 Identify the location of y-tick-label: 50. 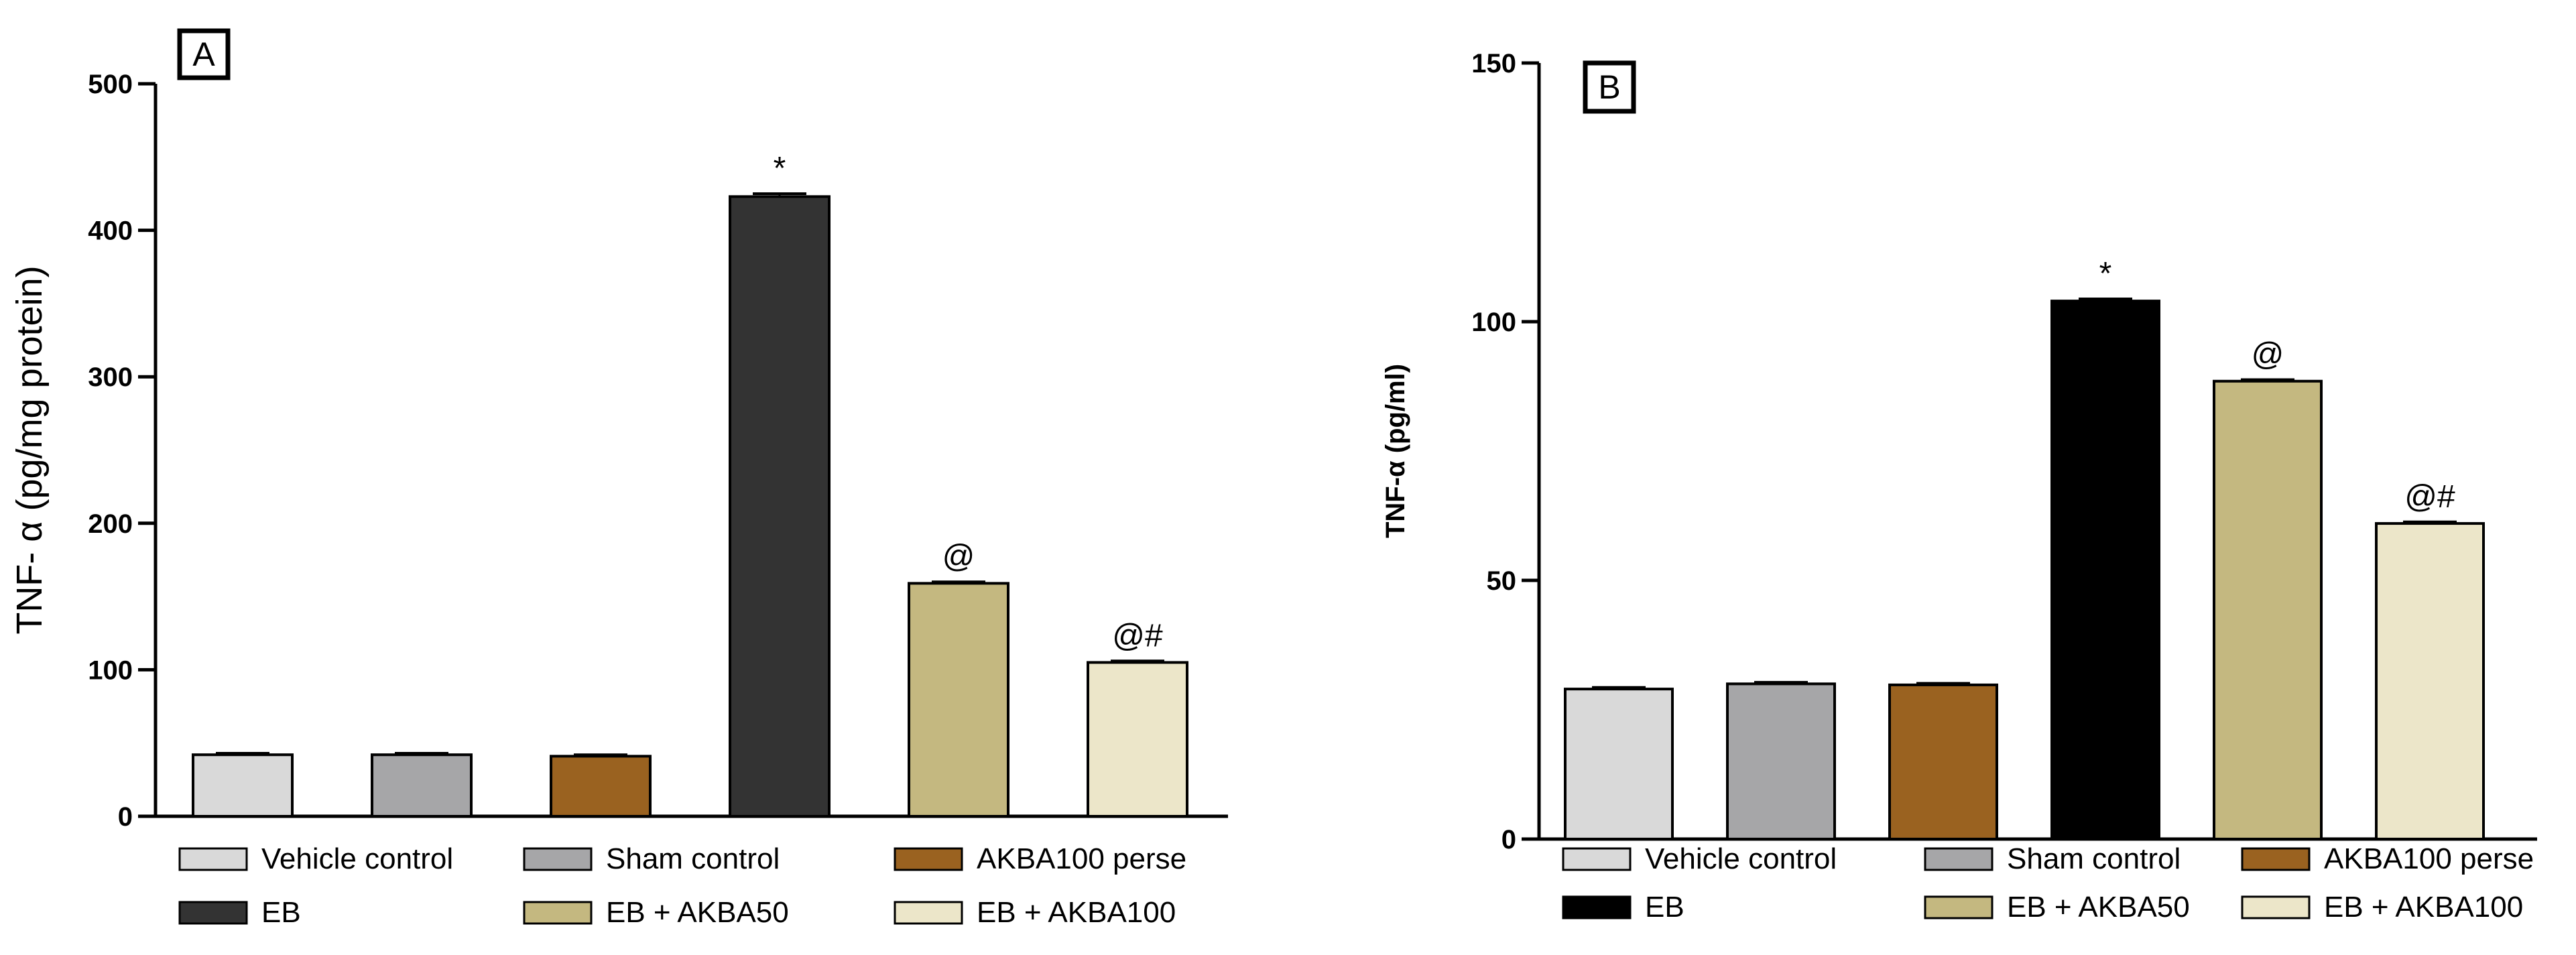
(1502, 581).